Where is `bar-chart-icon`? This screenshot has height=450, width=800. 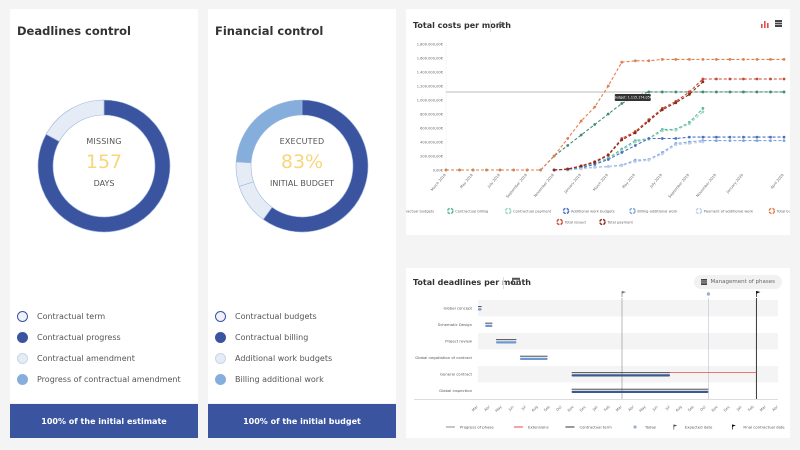
bar-chart-icon is located at coordinates (765, 25).